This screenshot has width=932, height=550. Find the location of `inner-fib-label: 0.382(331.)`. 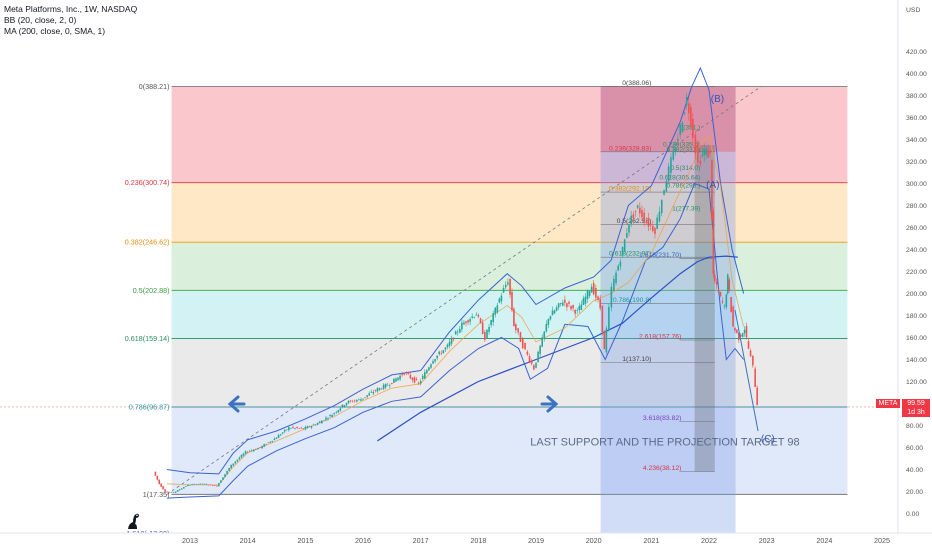

inner-fib-label: 0.382(331.) is located at coordinates (684, 149).